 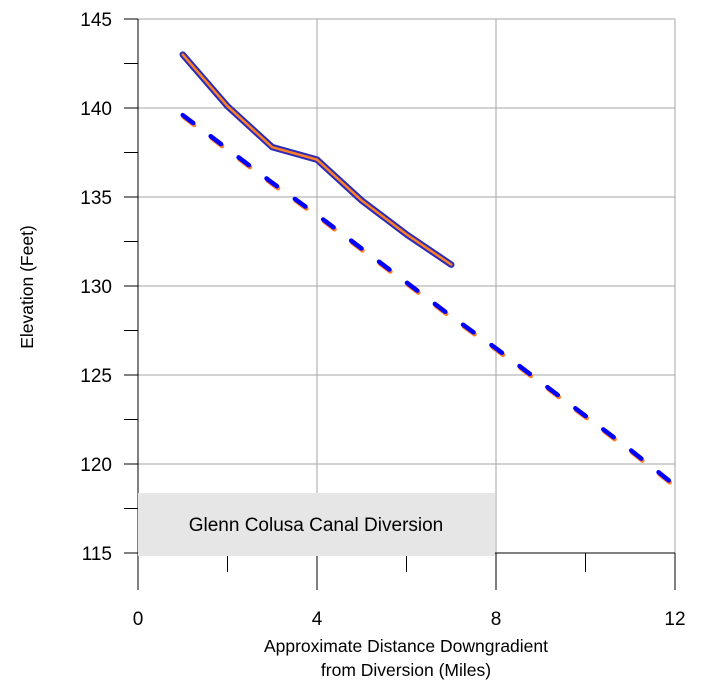 What do you see at coordinates (96, 465) in the screenshot?
I see `y-tick-label-120: 120` at bounding box center [96, 465].